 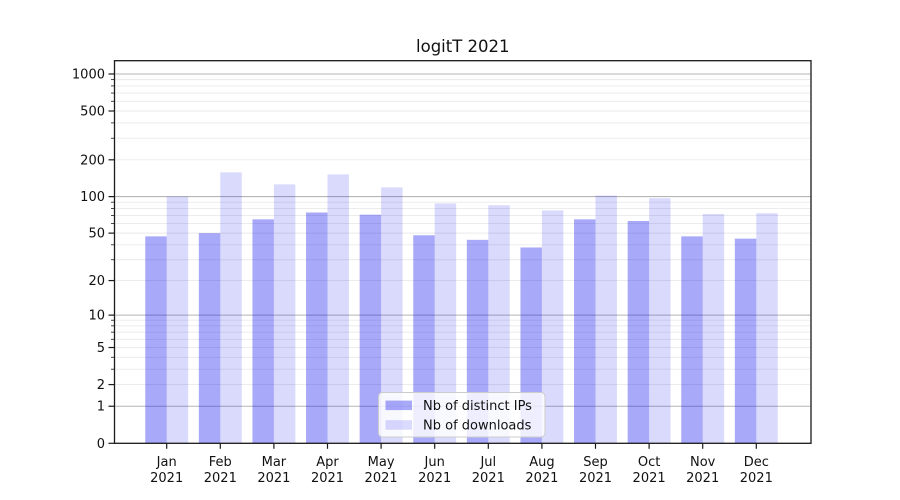 What do you see at coordinates (381, 478) in the screenshot?
I see `x-tick-label-year-may: 2021` at bounding box center [381, 478].